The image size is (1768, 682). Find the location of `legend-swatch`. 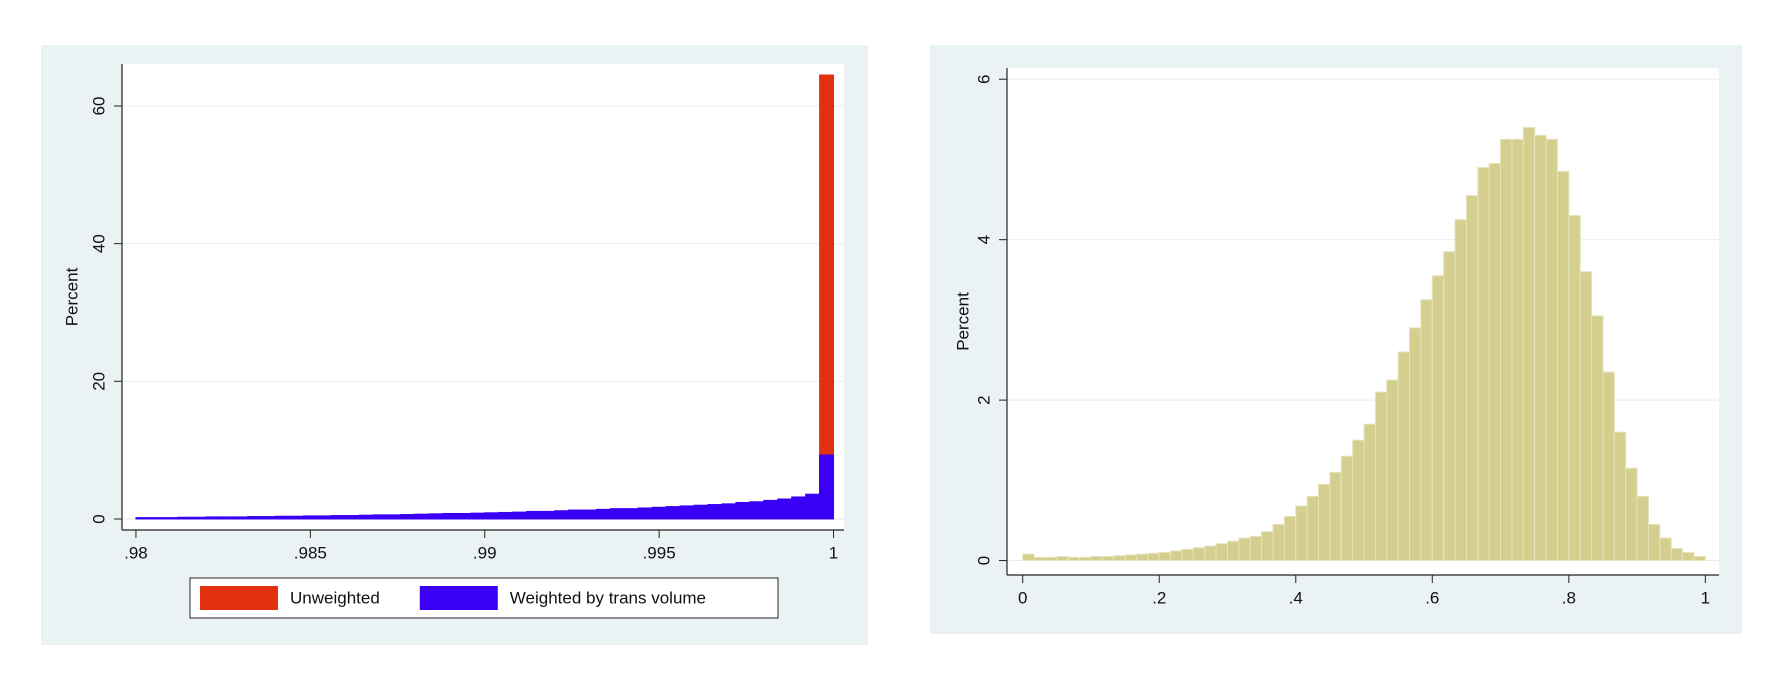

legend-swatch is located at coordinates (239, 598).